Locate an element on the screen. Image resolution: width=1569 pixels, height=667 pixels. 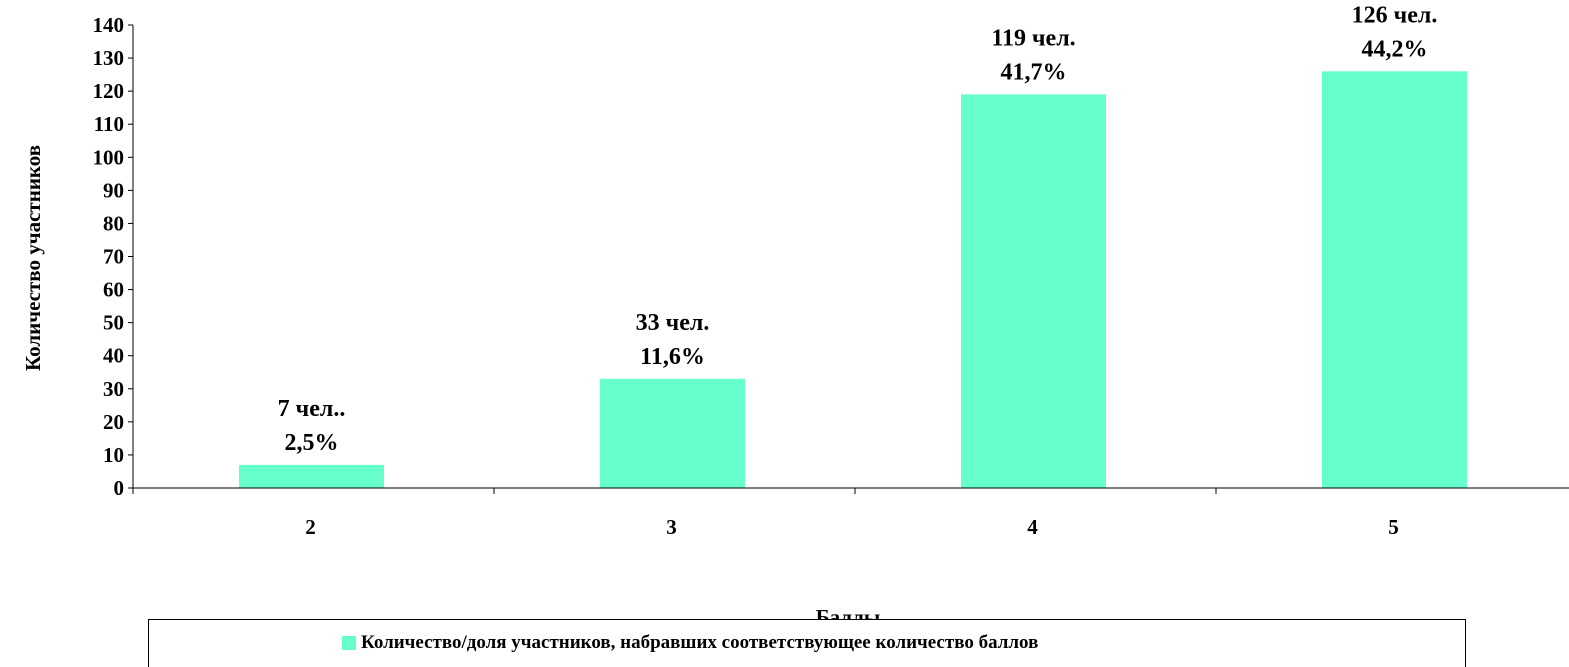
data-label-count: 119 чел. is located at coordinates (1033, 38).